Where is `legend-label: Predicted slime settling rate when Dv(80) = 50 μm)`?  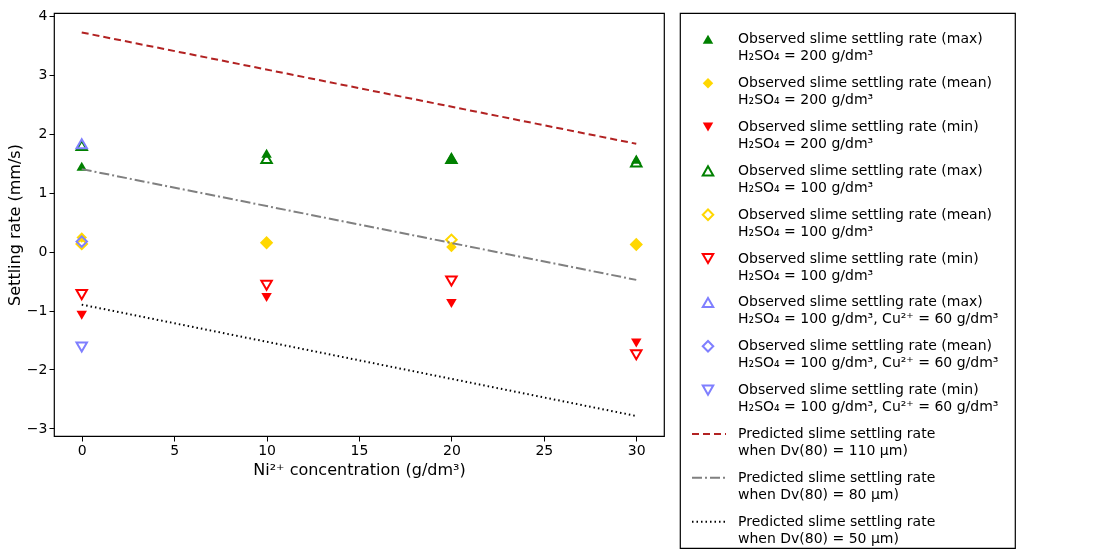 legend-label: Predicted slime settling rate when Dv(80) = 50 μm) is located at coordinates (837, 529).